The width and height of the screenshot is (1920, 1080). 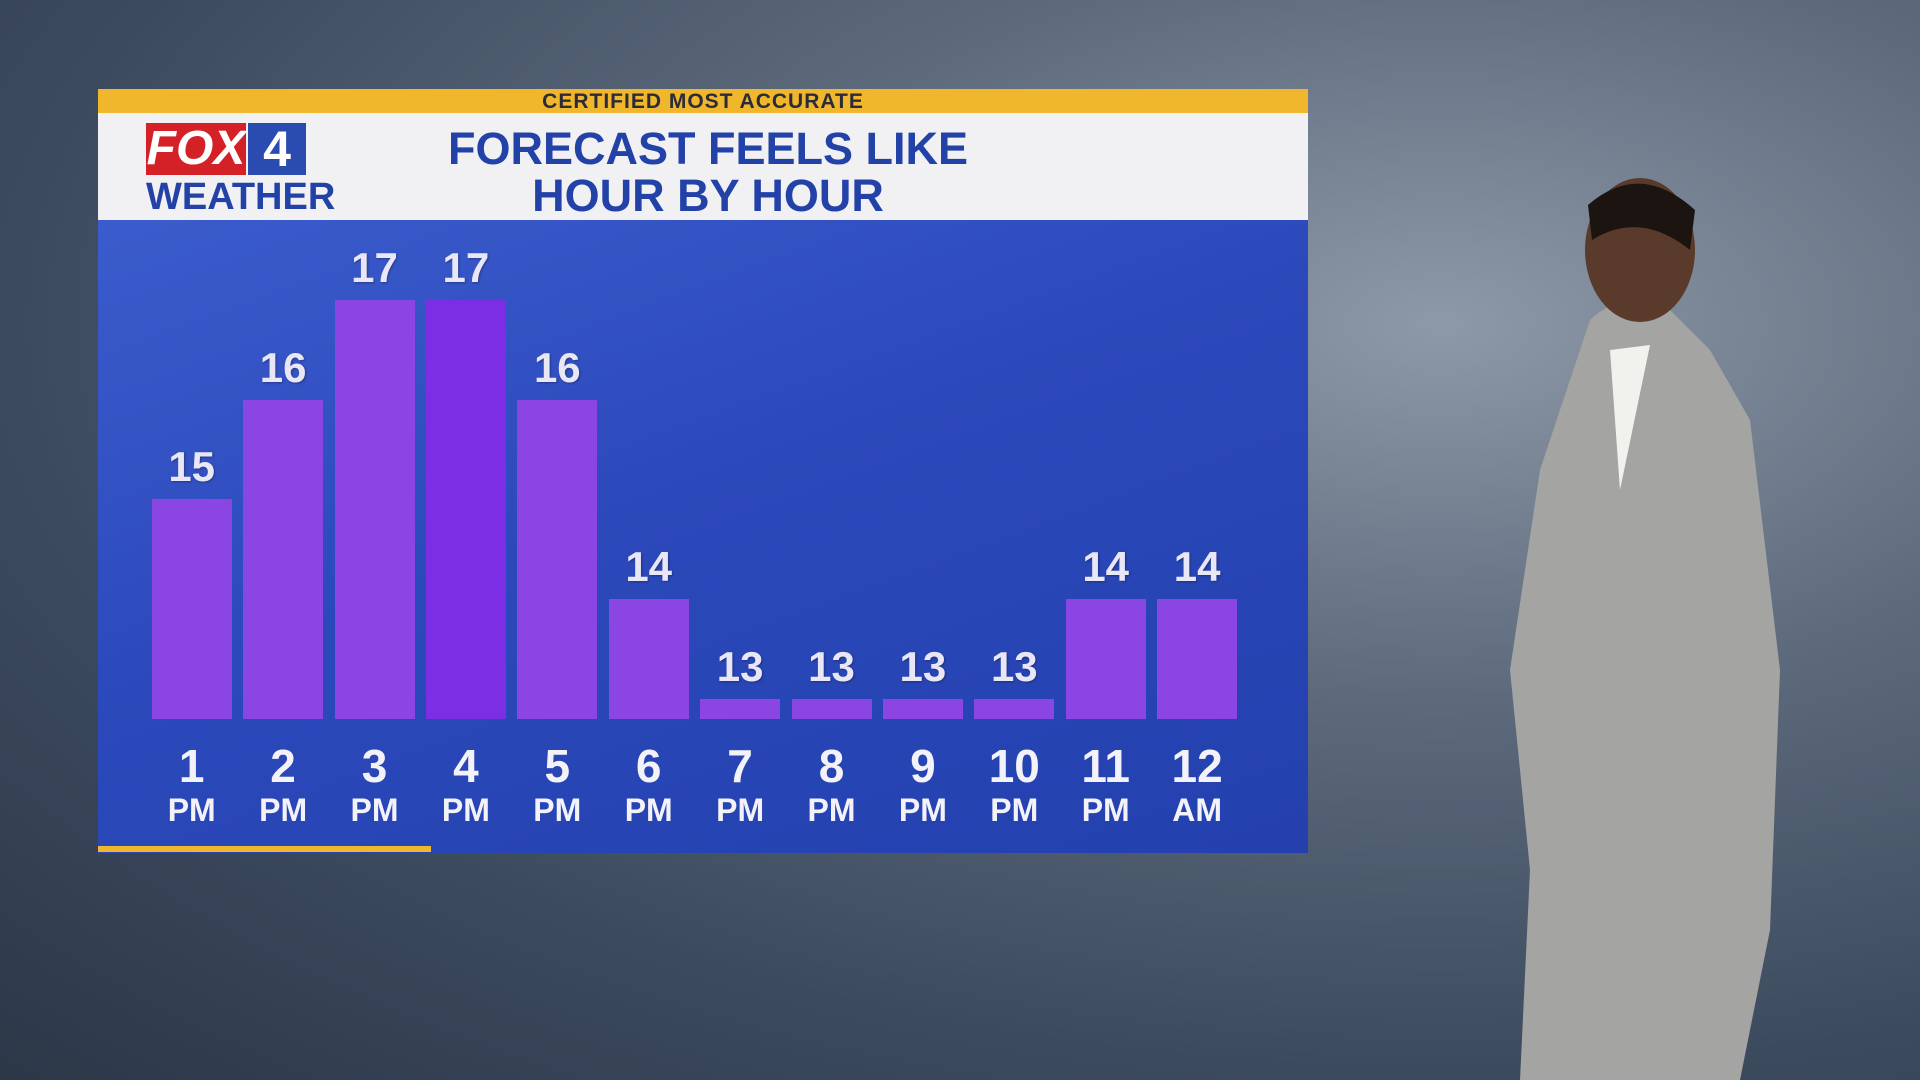 I want to click on accent-bar, so click(x=264, y=849).